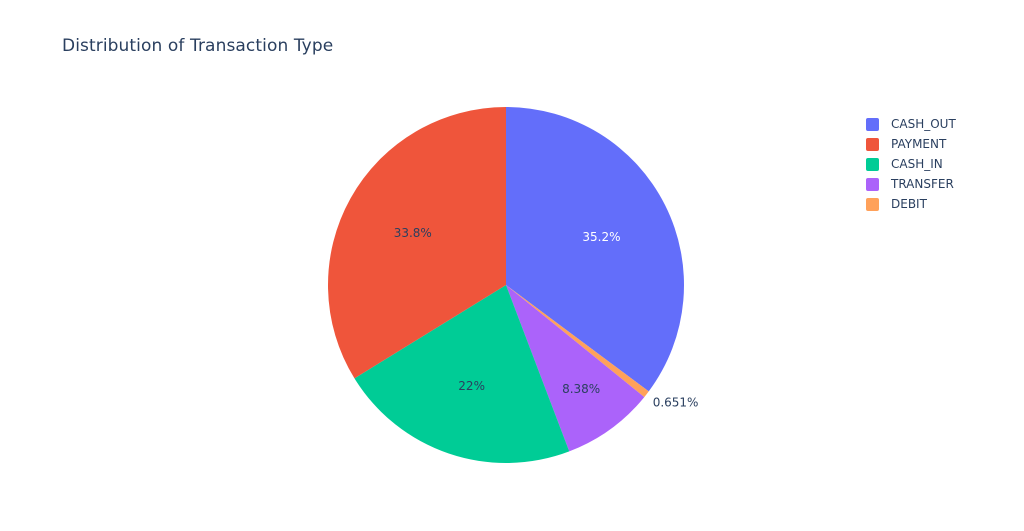  I want to click on chart-title: Distribution of Transaction Type, so click(198, 46).